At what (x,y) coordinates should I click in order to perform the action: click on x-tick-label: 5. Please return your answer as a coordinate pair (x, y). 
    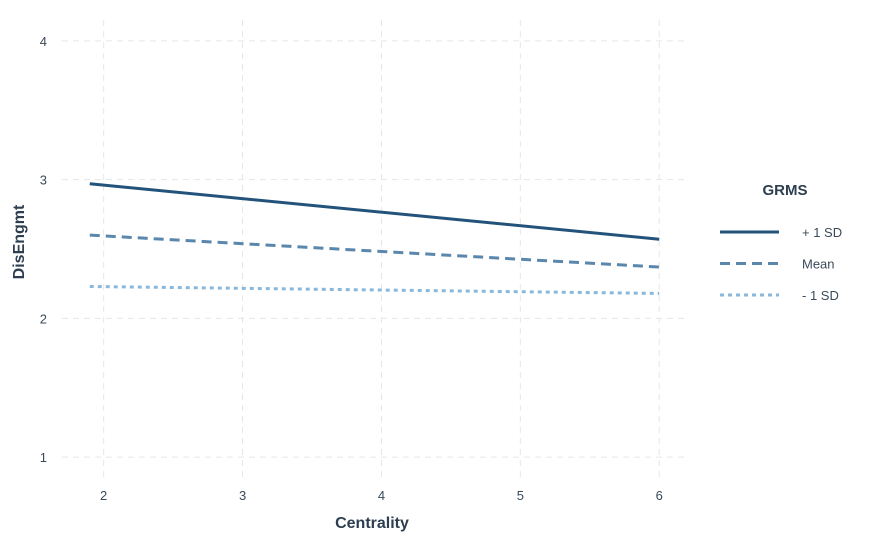
    Looking at the image, I should click on (520, 495).